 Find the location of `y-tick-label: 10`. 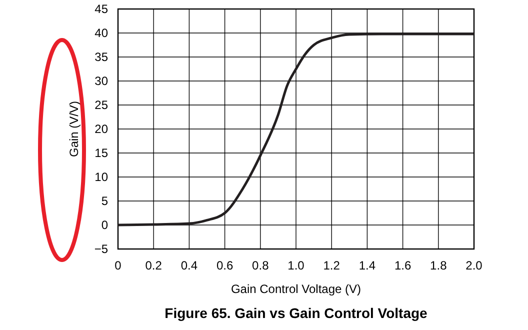

y-tick-label: 10 is located at coordinates (101, 177).